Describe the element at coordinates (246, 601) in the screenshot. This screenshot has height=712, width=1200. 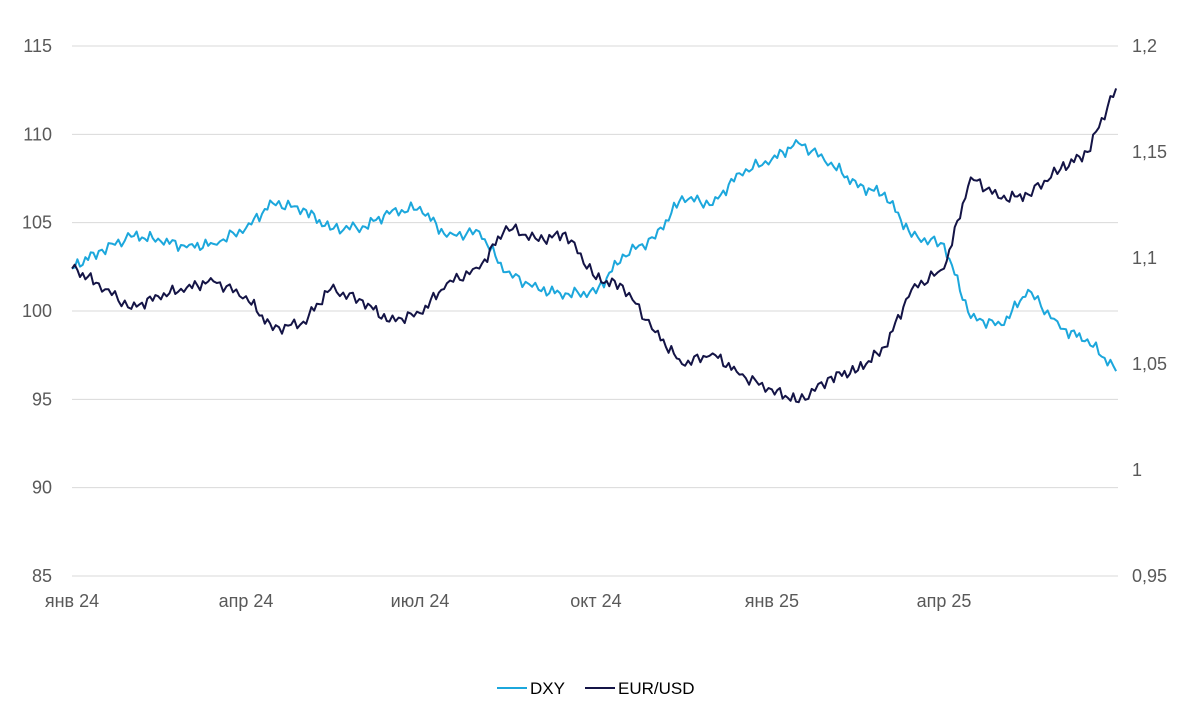
I see `x-tick-label: апр 24` at that location.